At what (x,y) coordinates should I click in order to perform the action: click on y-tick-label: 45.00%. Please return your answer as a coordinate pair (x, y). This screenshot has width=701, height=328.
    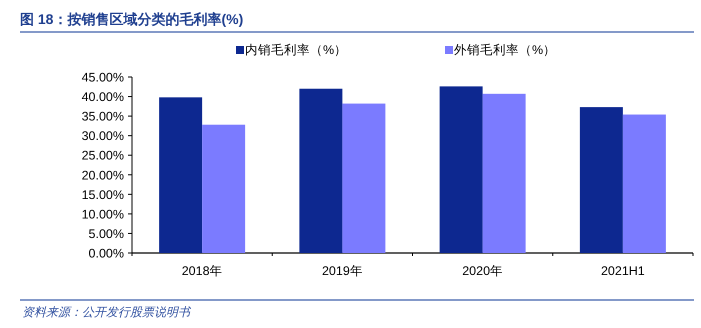
    Looking at the image, I should click on (103, 77).